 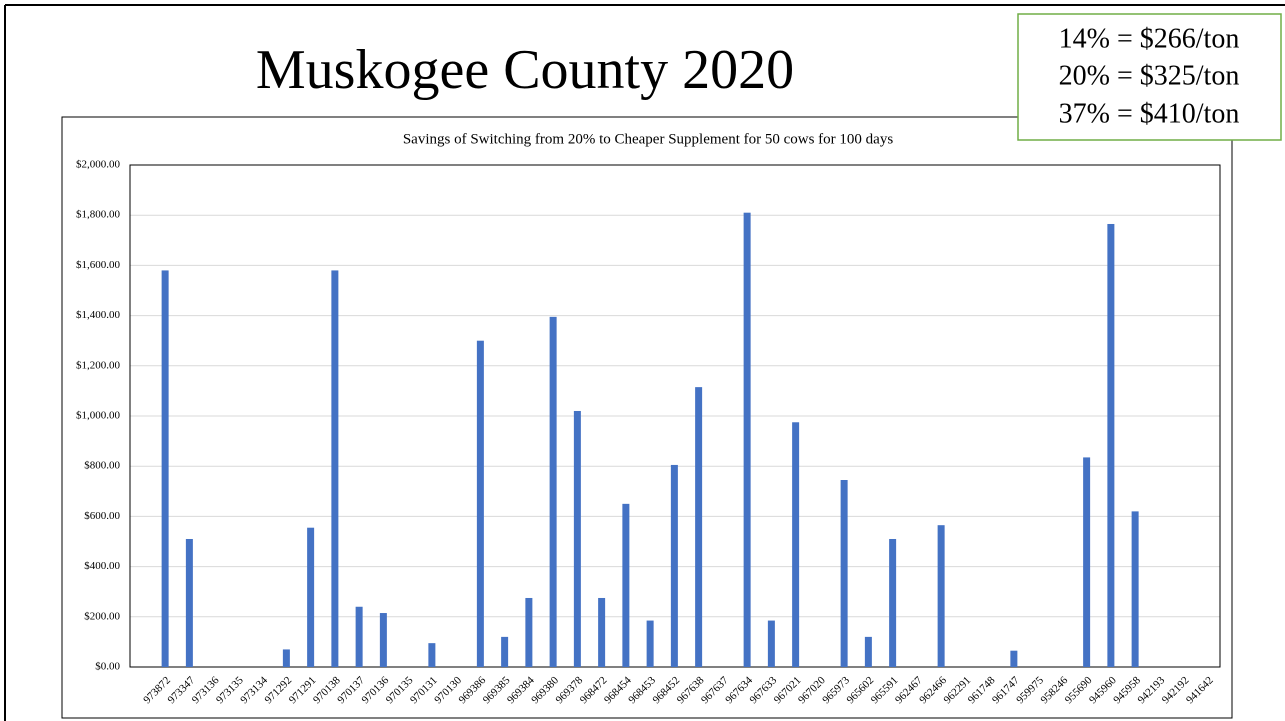 What do you see at coordinates (525, 70) in the screenshot?
I see `slide-title: Muskogee County 2020` at bounding box center [525, 70].